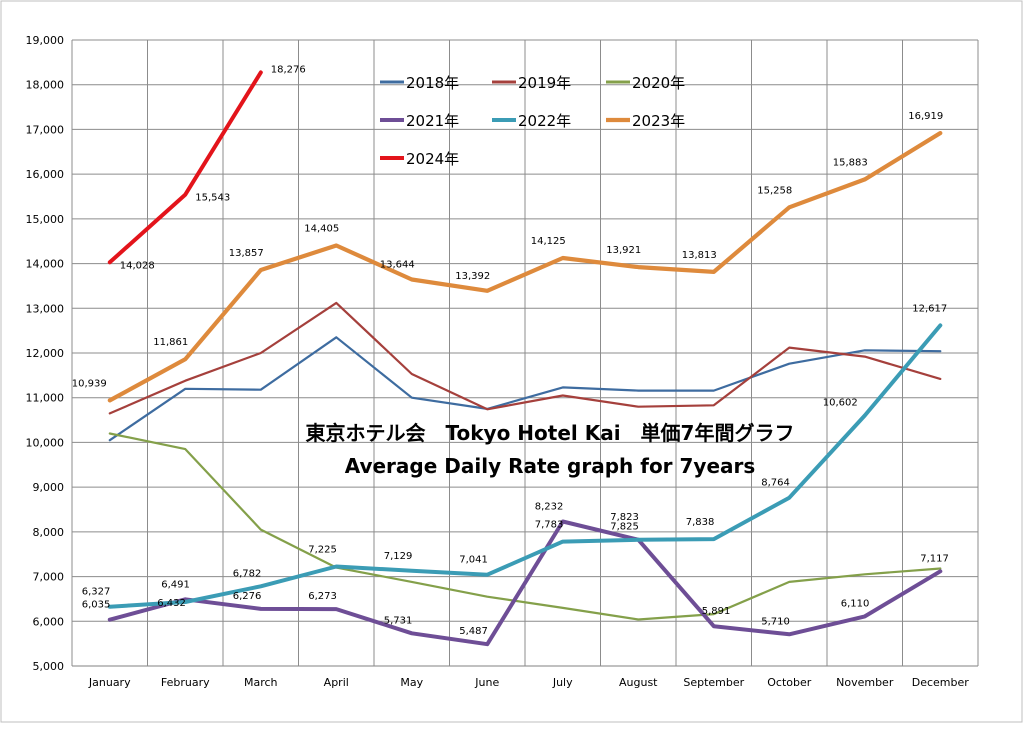 This screenshot has height=729, width=1024. What do you see at coordinates (261, 682) in the screenshot?
I see `x-tick-label: March` at bounding box center [261, 682].